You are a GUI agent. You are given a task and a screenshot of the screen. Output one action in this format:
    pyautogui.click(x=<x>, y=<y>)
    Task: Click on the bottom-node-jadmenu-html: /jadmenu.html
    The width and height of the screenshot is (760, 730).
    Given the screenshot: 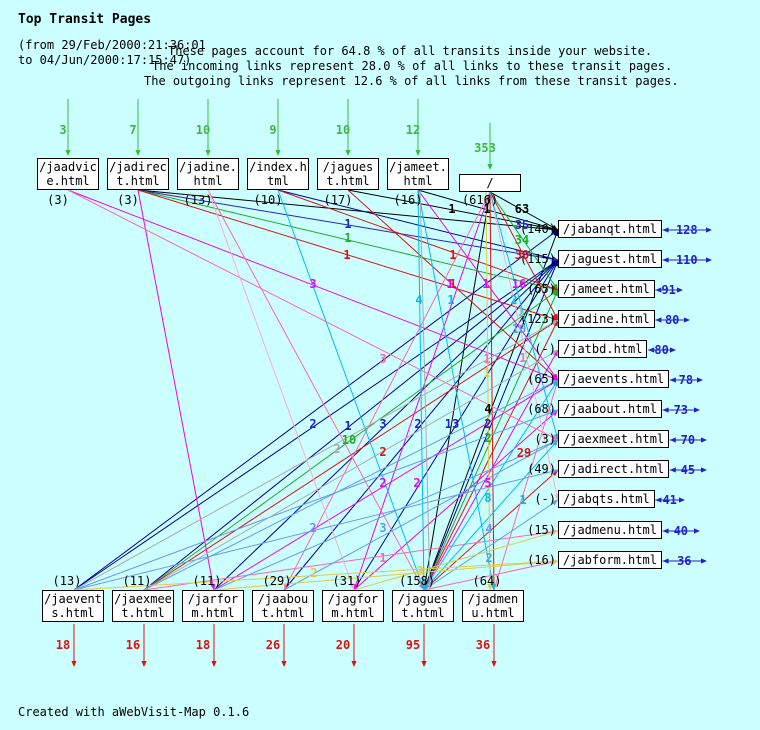 What is the action you would take?
    pyautogui.click(x=493, y=606)
    